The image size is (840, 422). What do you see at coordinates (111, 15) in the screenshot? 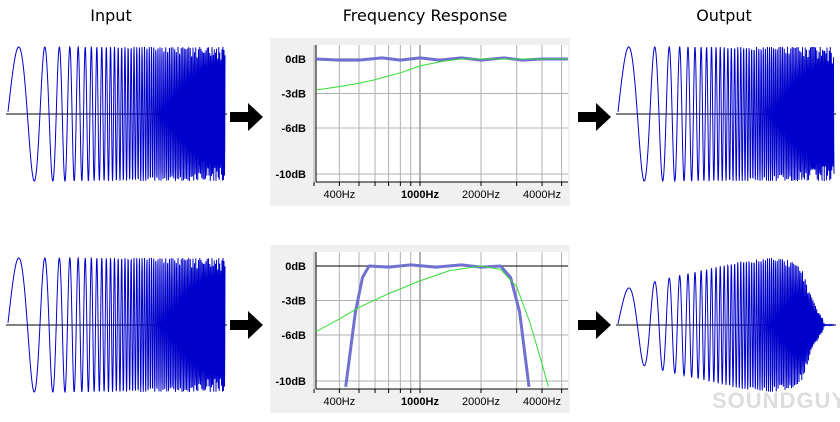
I see `input-title: Input` at bounding box center [111, 15].